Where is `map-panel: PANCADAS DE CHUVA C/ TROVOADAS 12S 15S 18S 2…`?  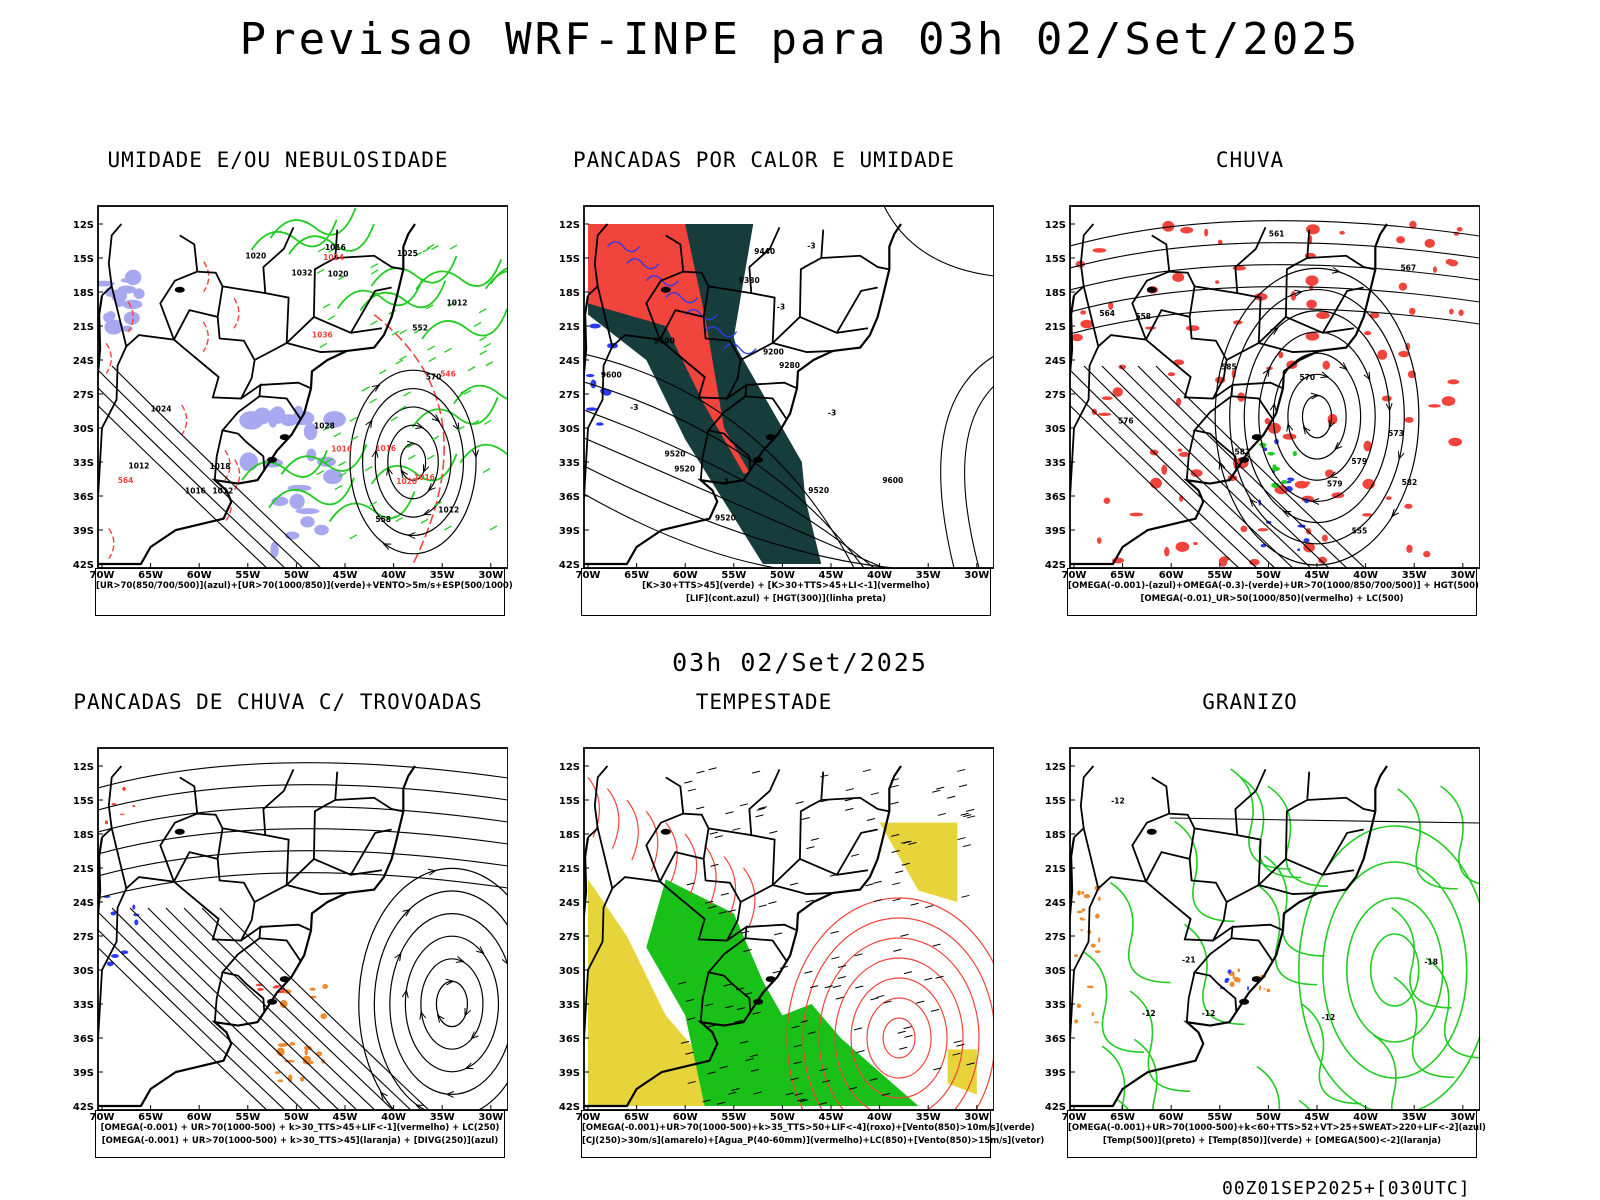
map-panel: PANCADAS DE CHUVA C/ TROVOADAS 12S 15S 18S 2… is located at coordinates (278, 927).